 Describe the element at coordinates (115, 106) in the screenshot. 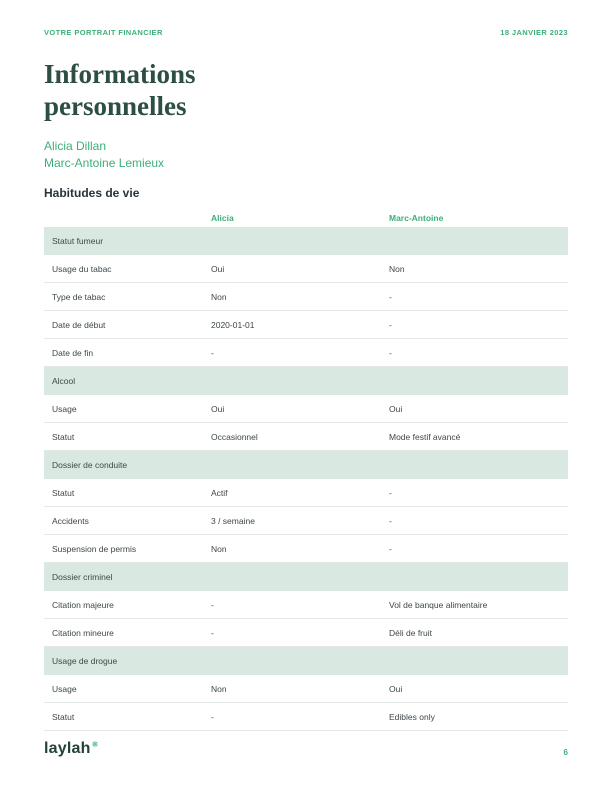

I see `page-title-line2: personnelles` at that location.